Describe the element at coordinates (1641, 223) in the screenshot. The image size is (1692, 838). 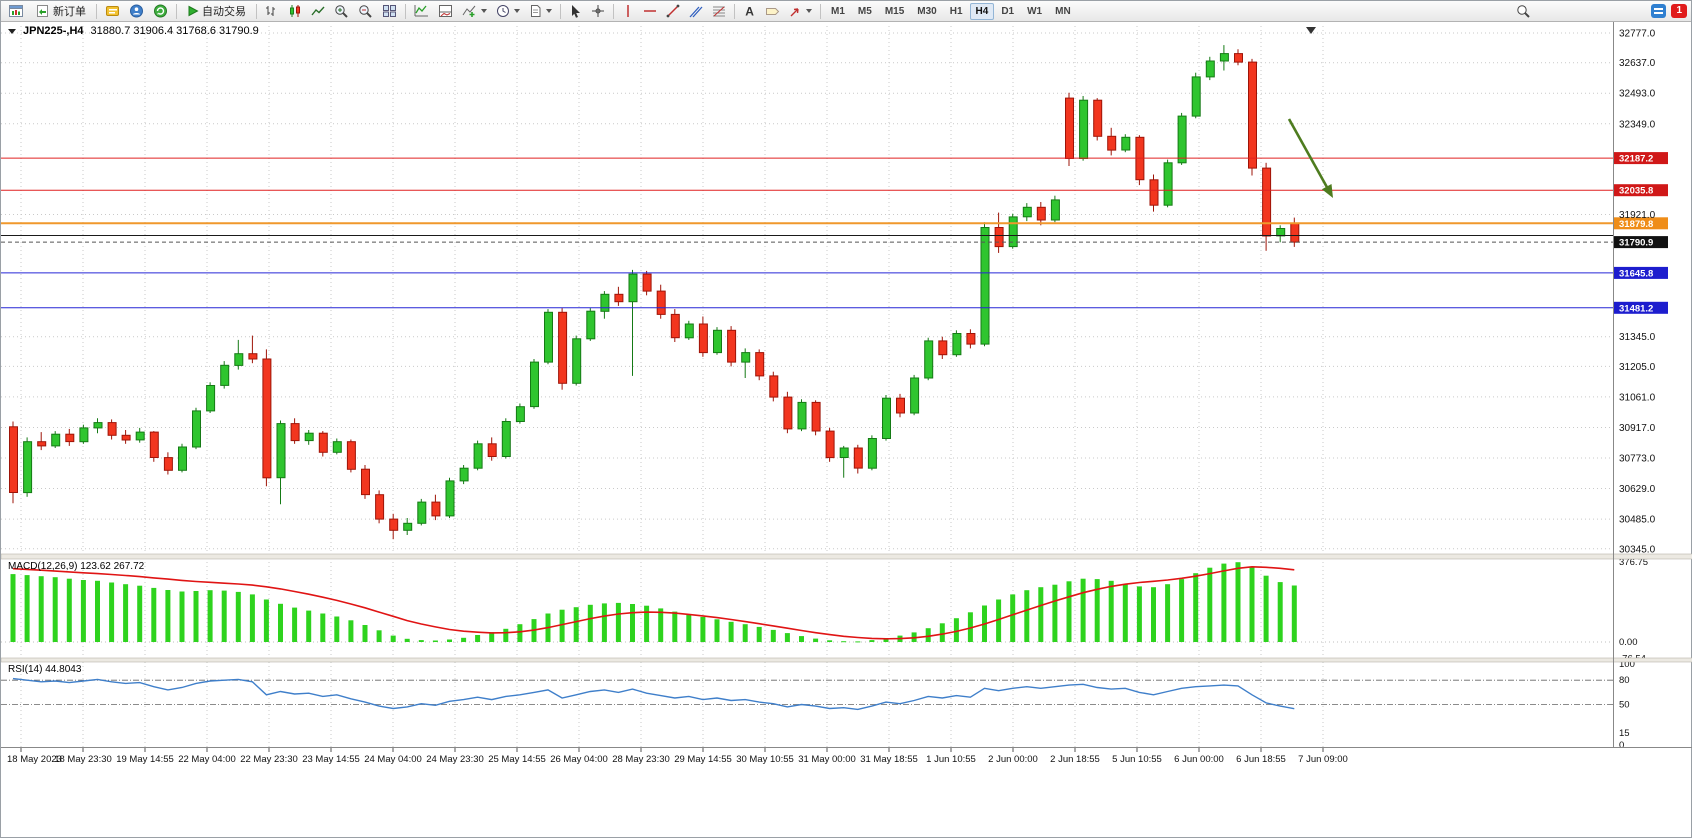
I see `price-line-label` at that location.